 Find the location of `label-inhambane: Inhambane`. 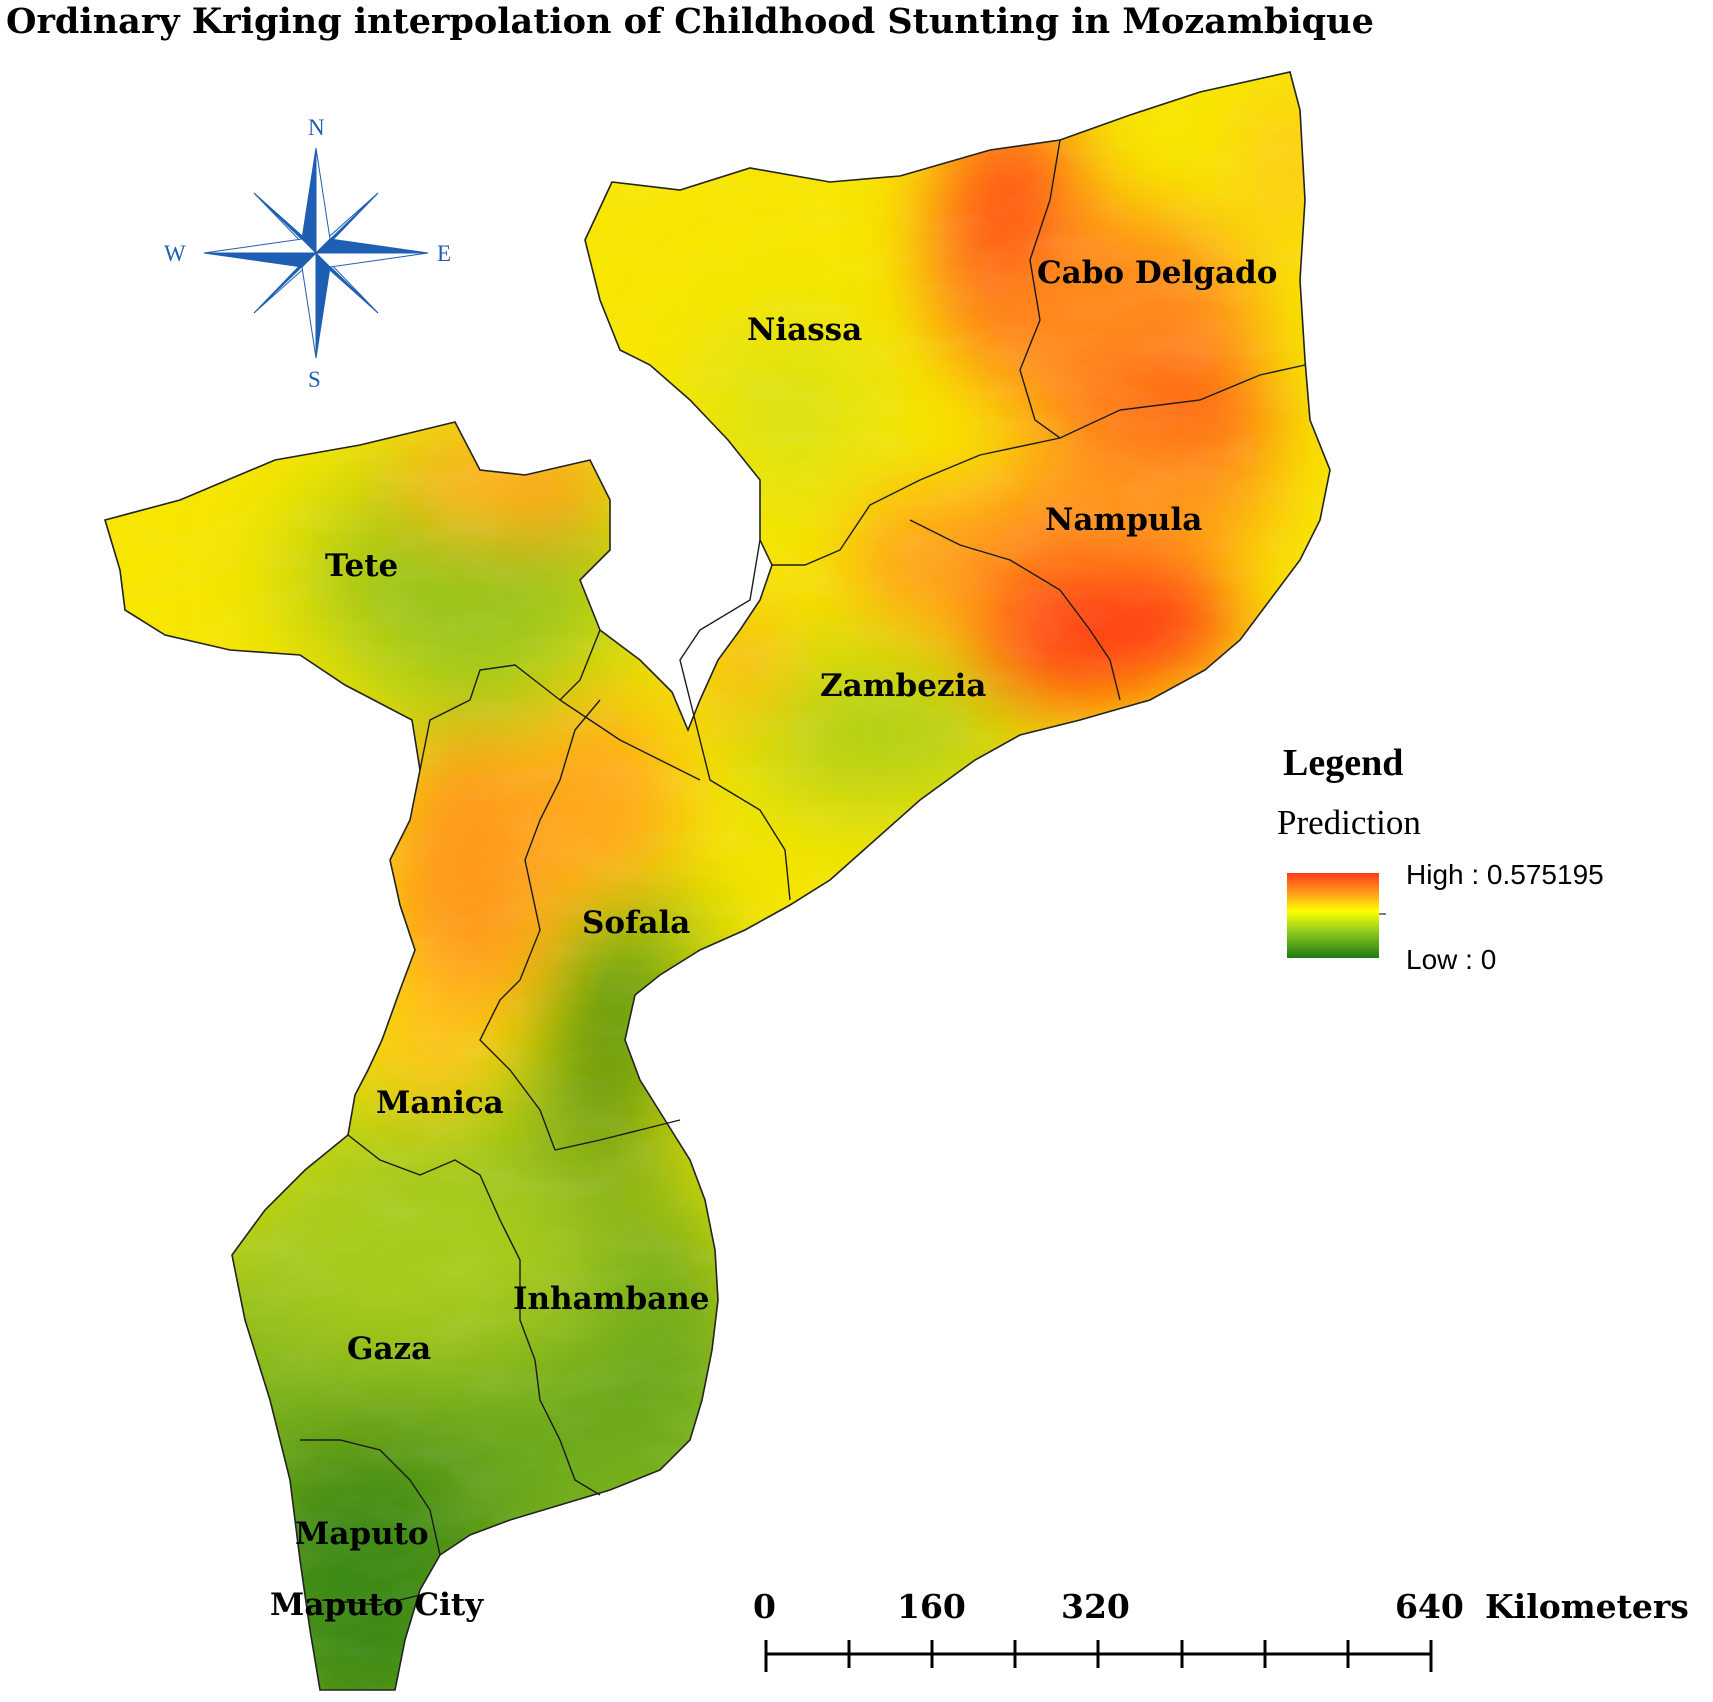

label-inhambane: Inhambane is located at coordinates (611, 1299).